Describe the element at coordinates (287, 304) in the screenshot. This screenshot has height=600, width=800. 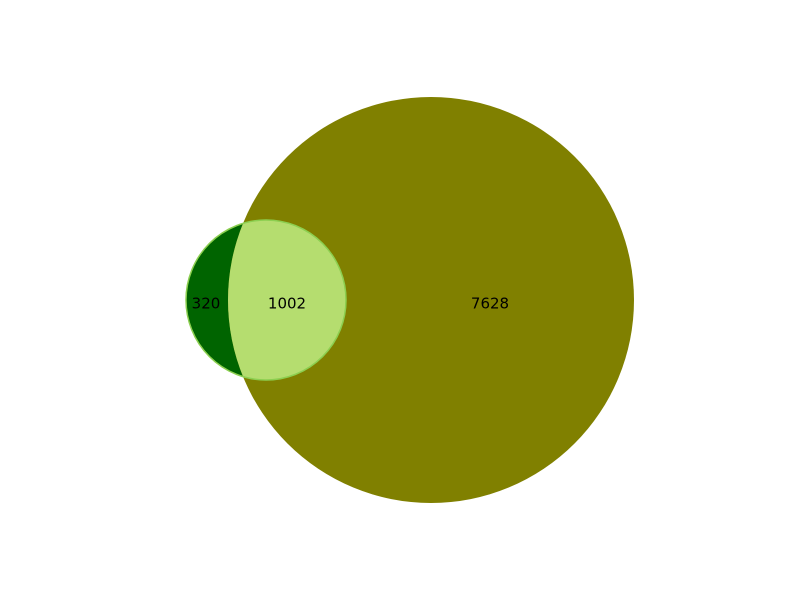
I see `overlap-count: 1002` at that location.